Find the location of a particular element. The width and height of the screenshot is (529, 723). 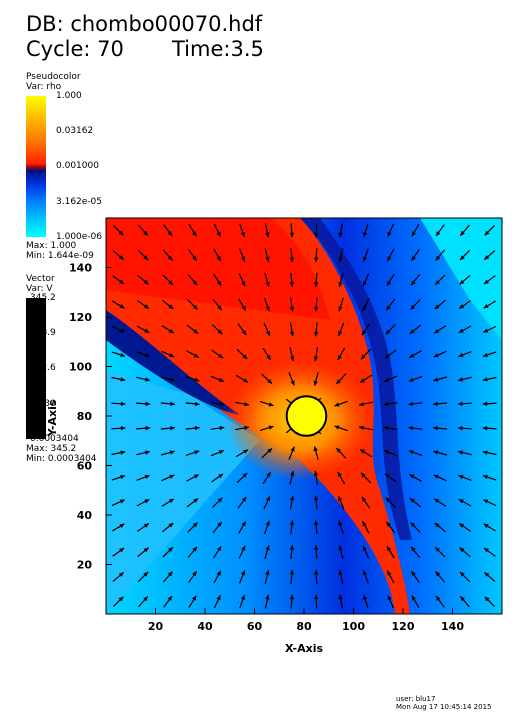

pseudocolor-min: Min: 1.644e-09 is located at coordinates (60, 256).